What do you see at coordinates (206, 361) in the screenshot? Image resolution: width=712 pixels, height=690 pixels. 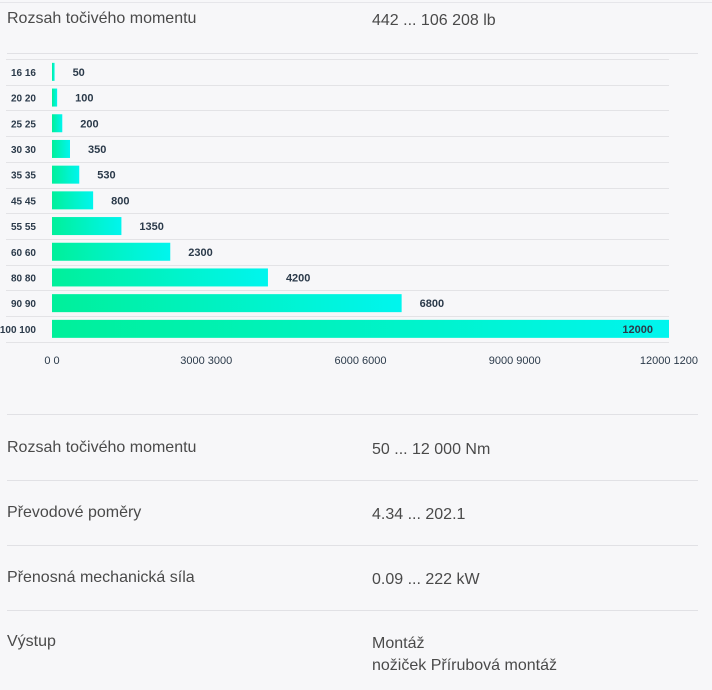 I see `x-tick-label: 3000 3000` at bounding box center [206, 361].